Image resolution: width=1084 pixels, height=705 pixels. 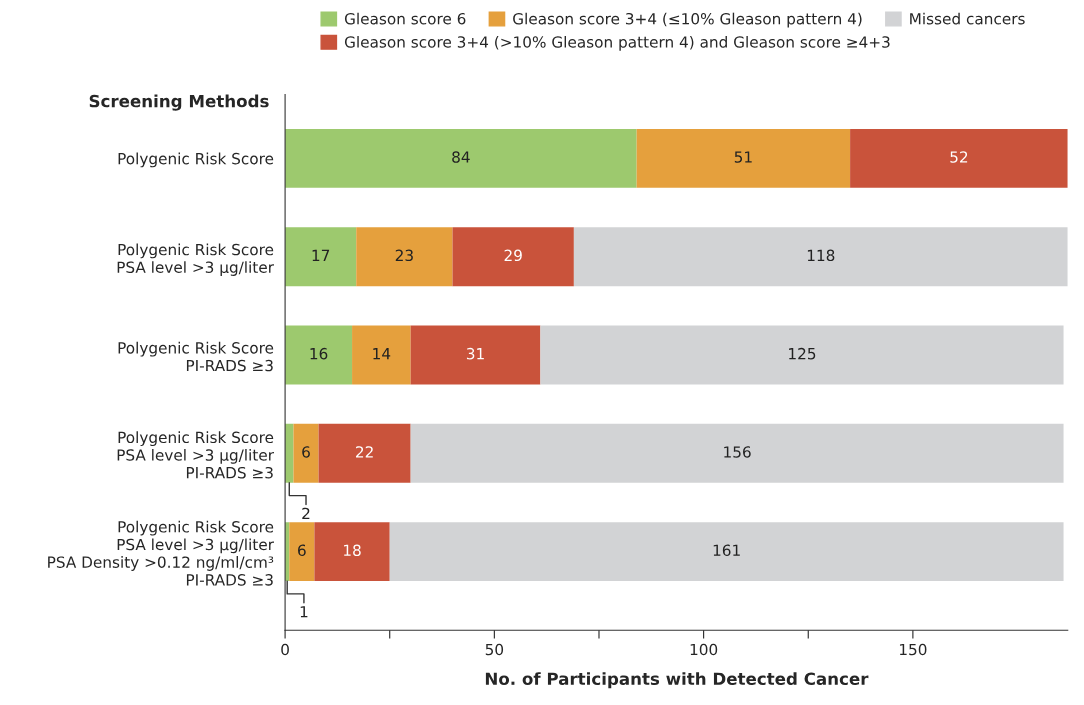 What do you see at coordinates (494, 649) in the screenshot?
I see `x-tick-label: 50` at bounding box center [494, 649].